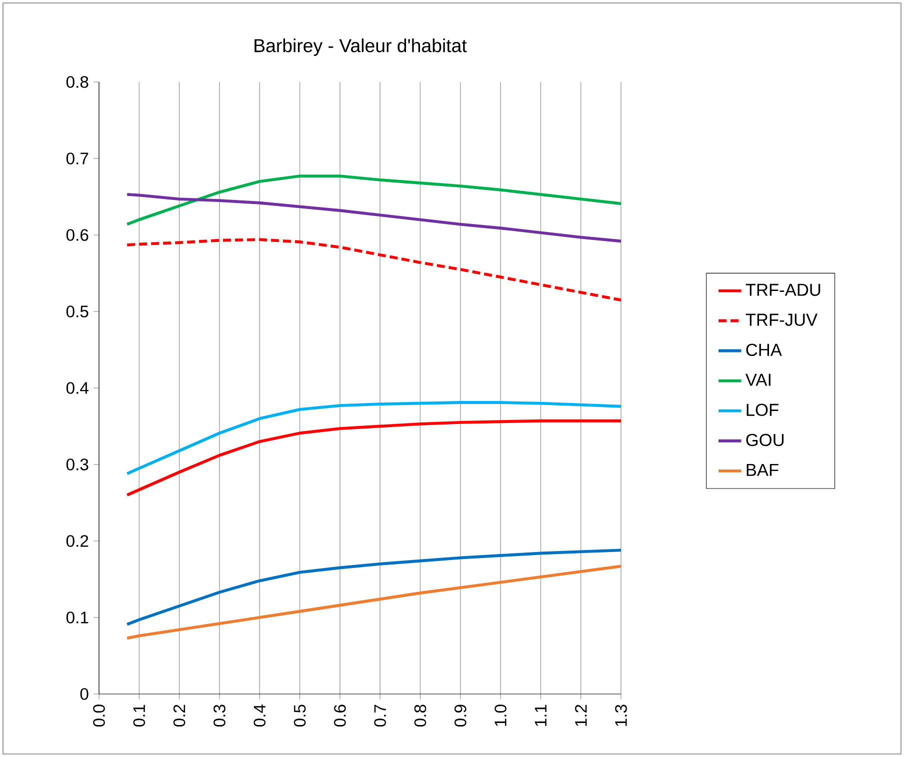 The width and height of the screenshot is (904, 757). What do you see at coordinates (139, 715) in the screenshot?
I see `x-tick-label: 0.1` at bounding box center [139, 715].